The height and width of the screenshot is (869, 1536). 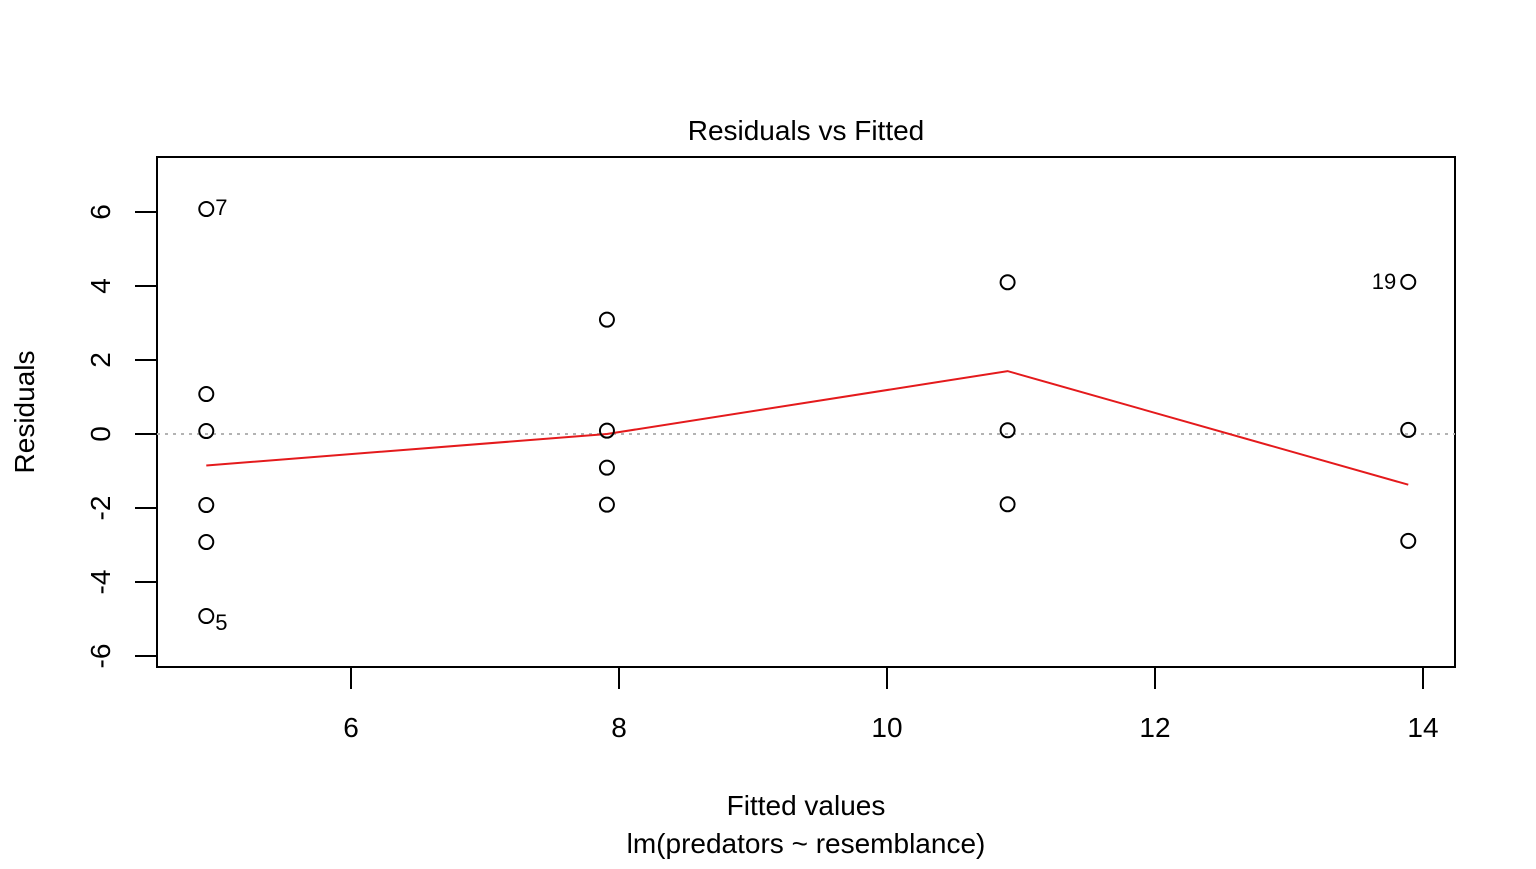 I want to click on x-tick-label: 14, so click(x=1422, y=727).